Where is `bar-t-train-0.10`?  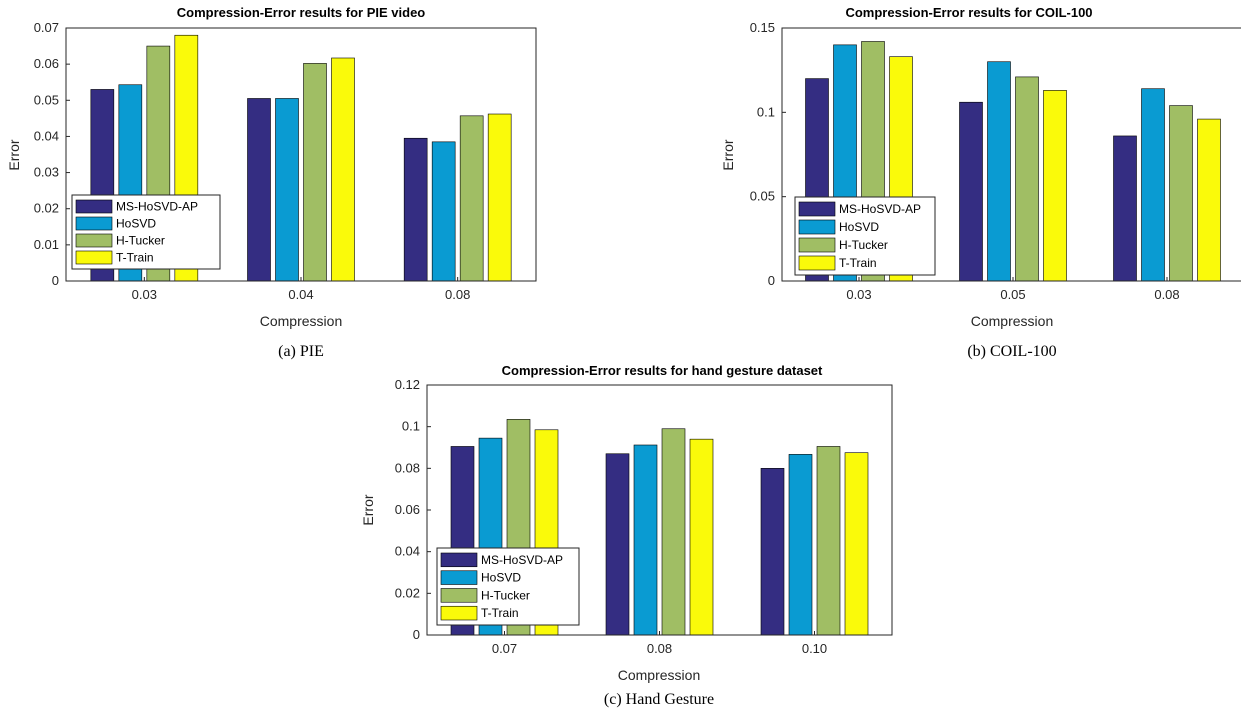
bar-t-train-0.10 is located at coordinates (856, 544).